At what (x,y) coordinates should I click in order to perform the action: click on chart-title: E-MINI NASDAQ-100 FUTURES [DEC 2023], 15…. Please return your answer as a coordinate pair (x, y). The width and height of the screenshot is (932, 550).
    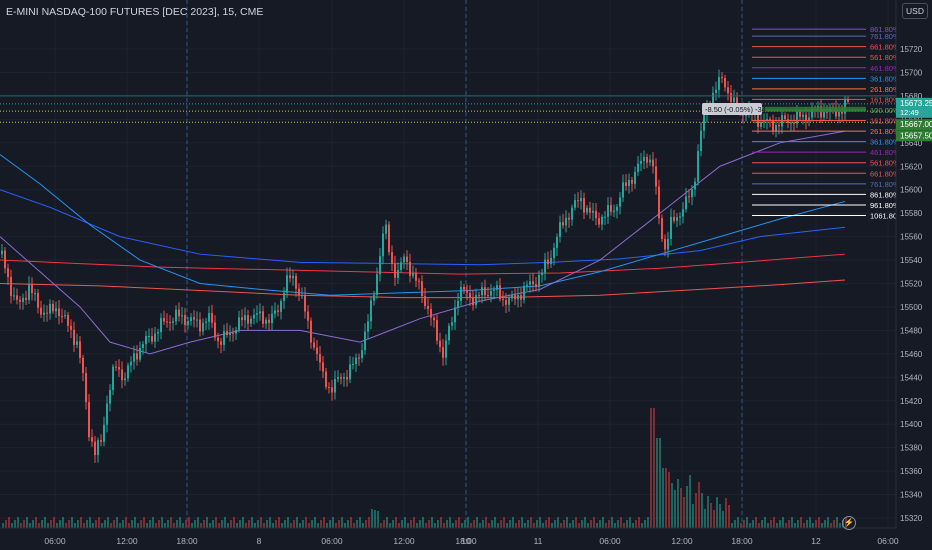
    Looking at the image, I should click on (135, 12).